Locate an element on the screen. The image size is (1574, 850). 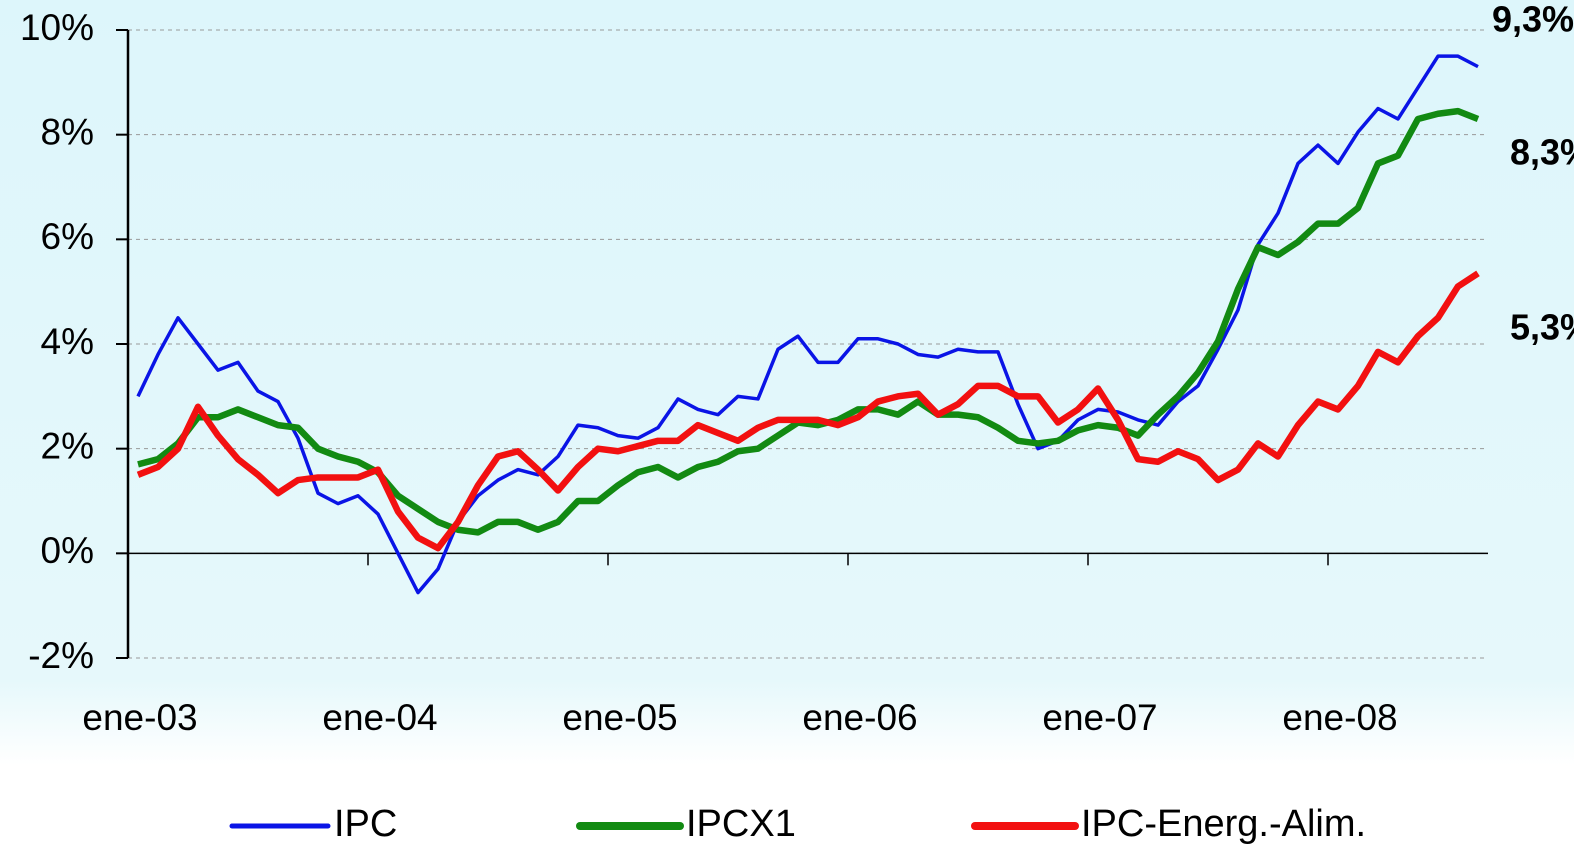
legend-label: IPC-Energ.-Alim. is located at coordinates (1223, 824).